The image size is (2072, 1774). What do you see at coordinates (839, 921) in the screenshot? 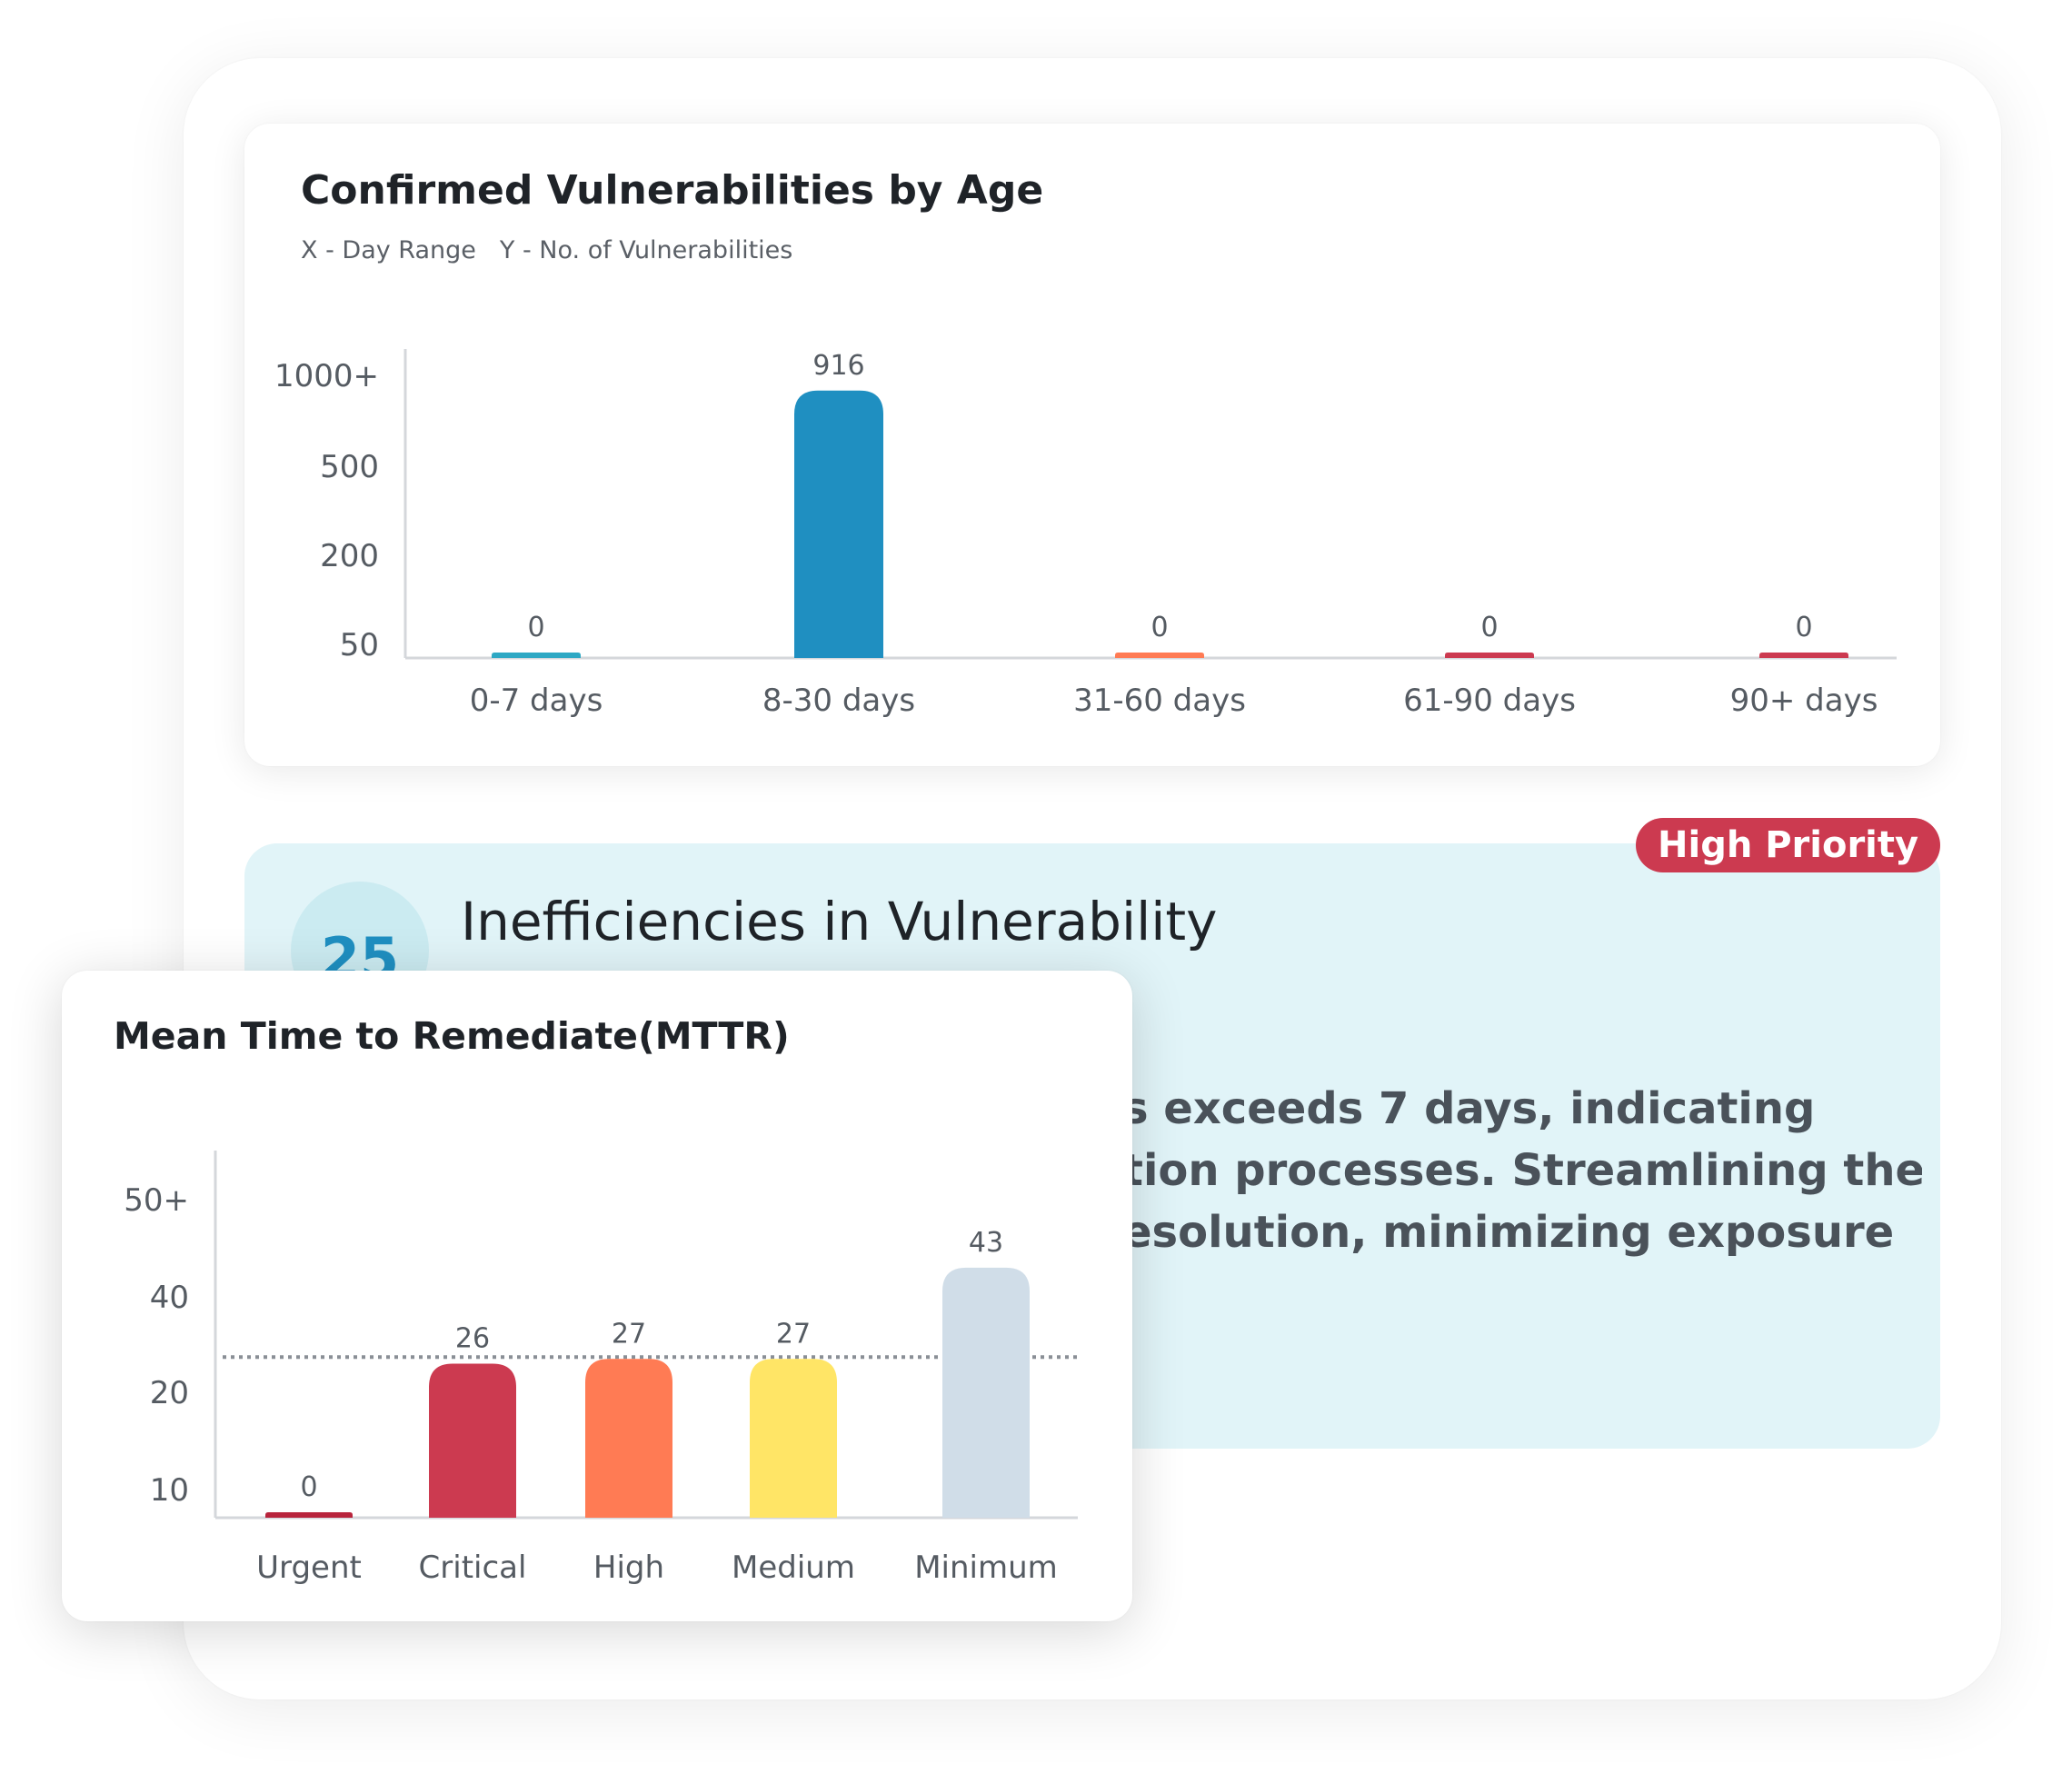
I see `insight-title: Inefficiencies in Vulnerability` at bounding box center [839, 921].